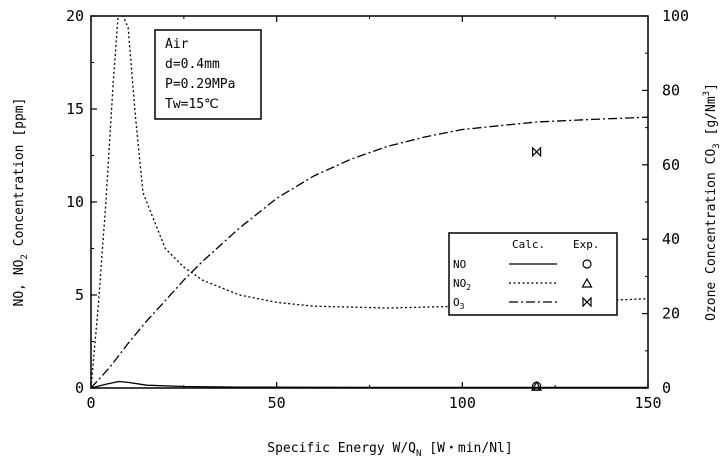 Image resolution: width=727 pixels, height=464 pixels. Describe the element at coordinates (177, 44) in the screenshot. I see `annotation-line-gas: Air` at that location.